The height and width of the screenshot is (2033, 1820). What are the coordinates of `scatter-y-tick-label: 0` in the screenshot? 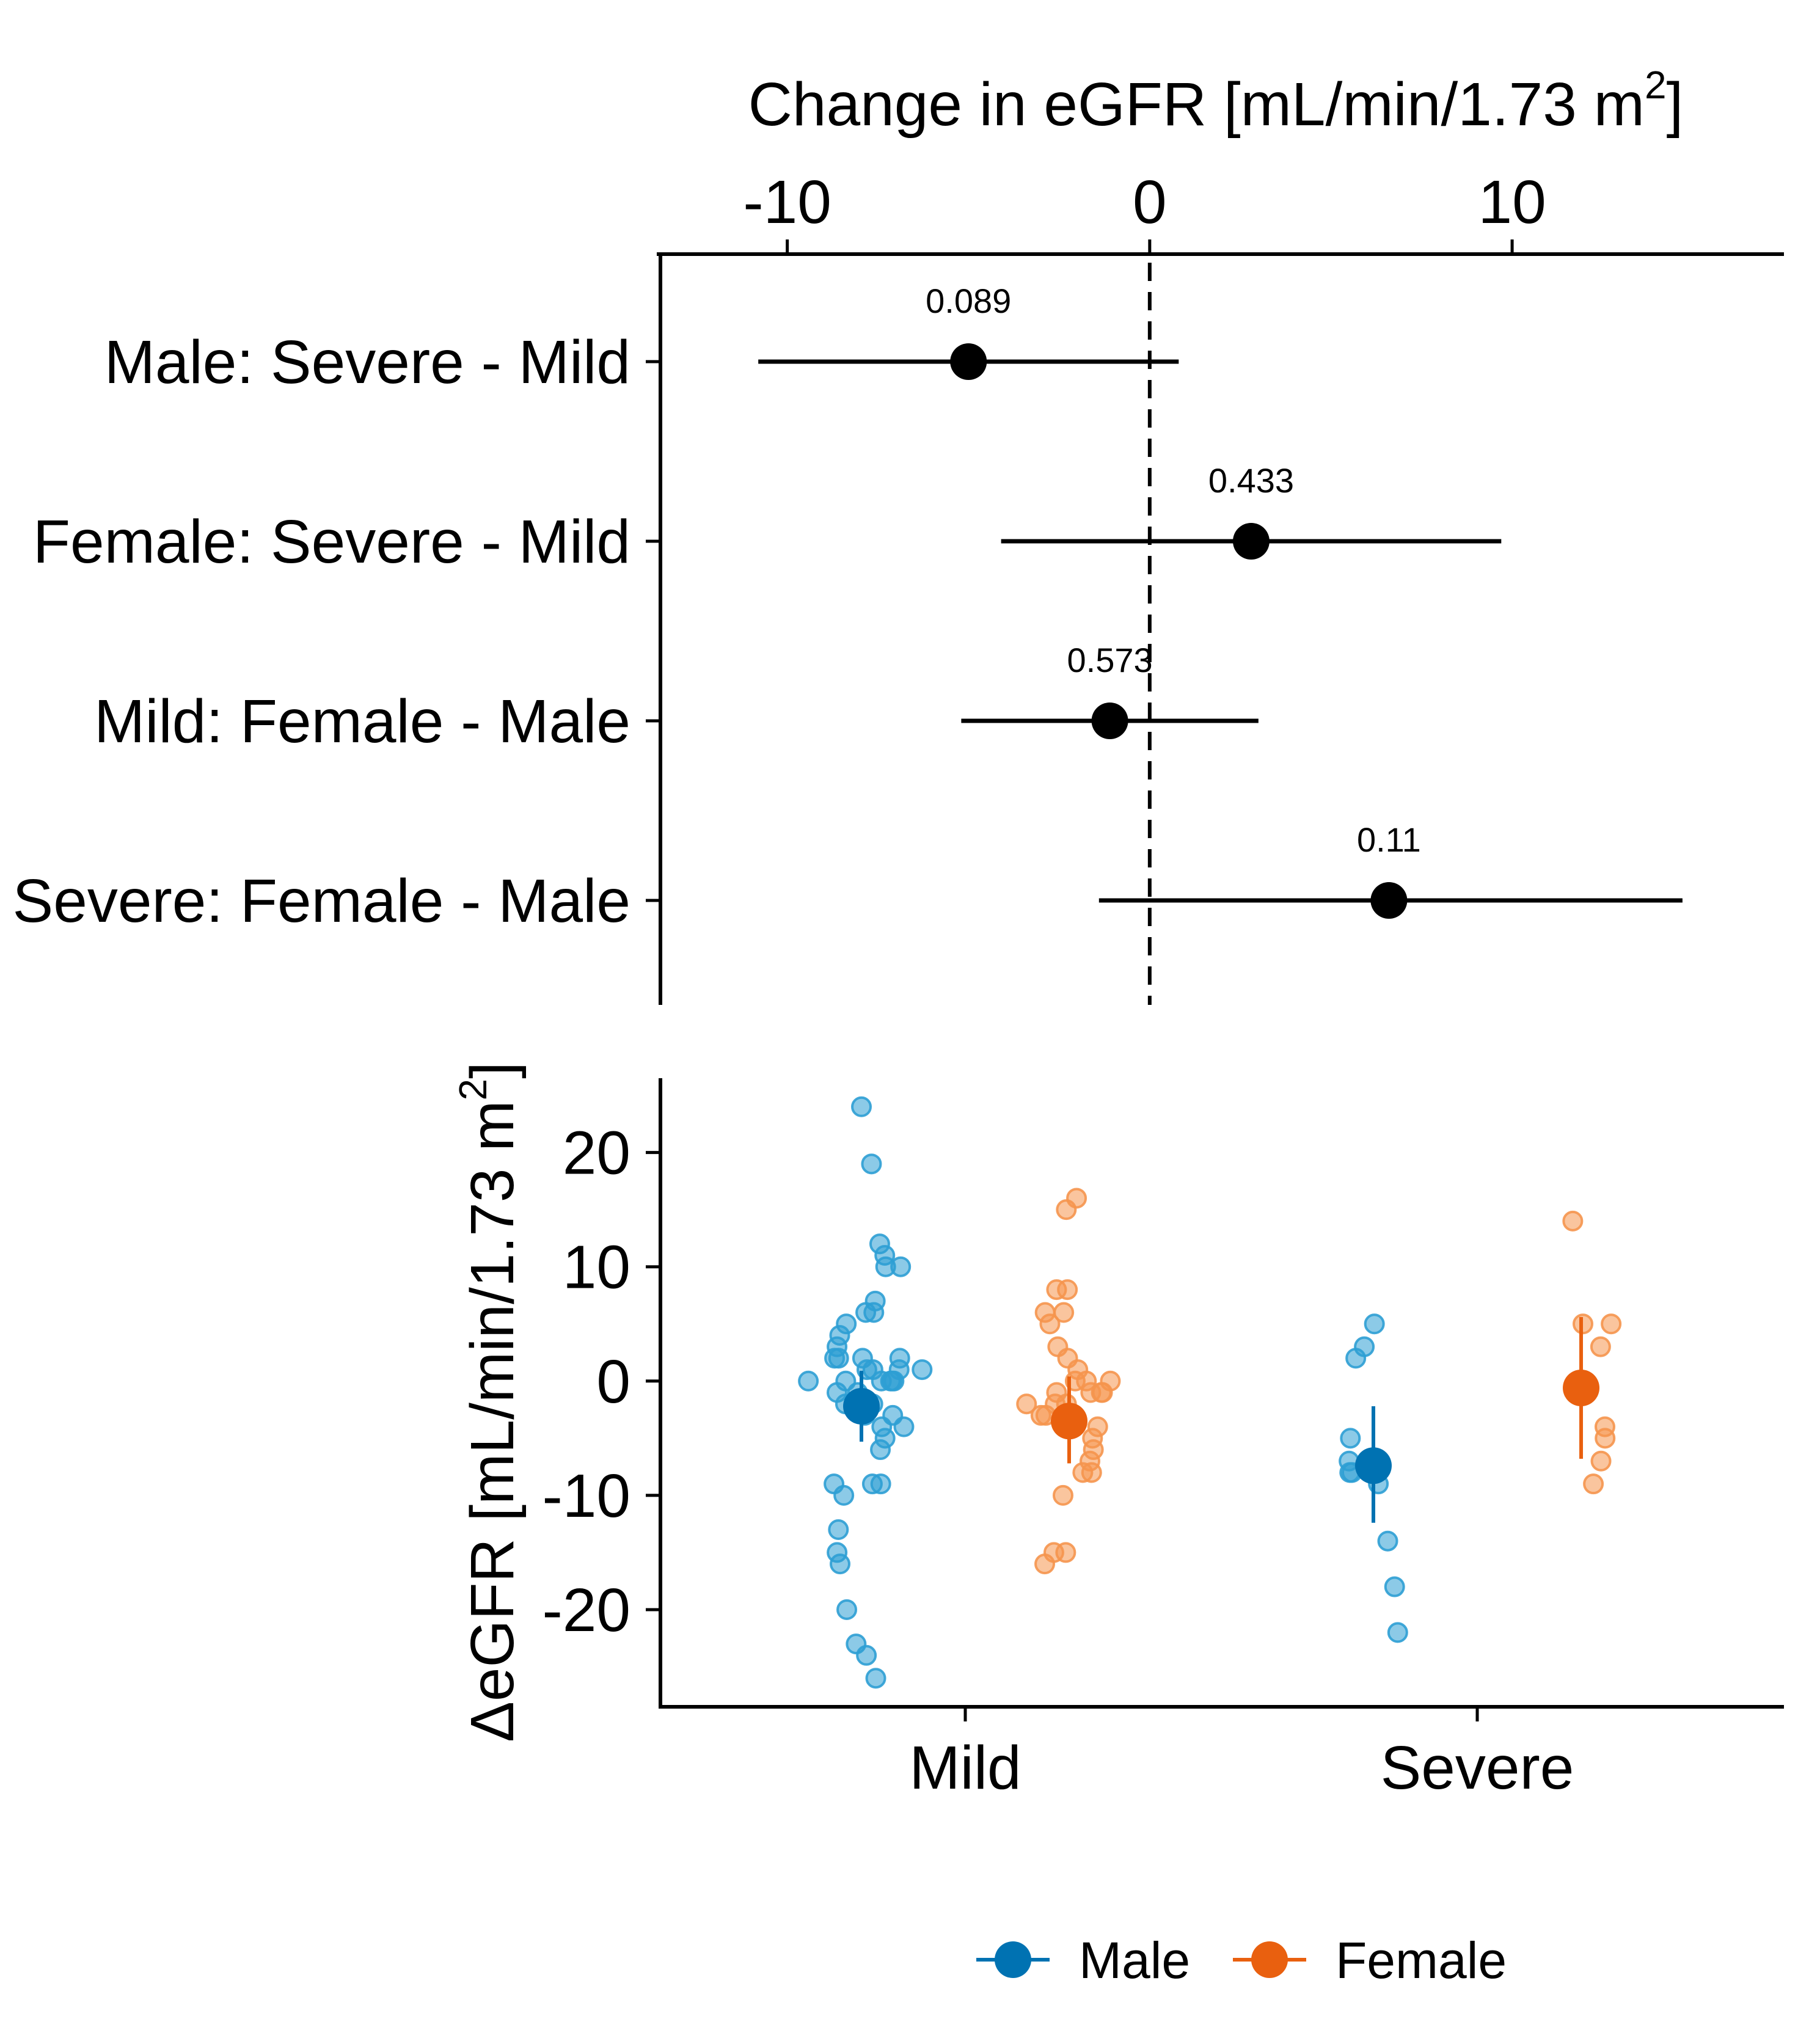 It's located at (613, 1382).